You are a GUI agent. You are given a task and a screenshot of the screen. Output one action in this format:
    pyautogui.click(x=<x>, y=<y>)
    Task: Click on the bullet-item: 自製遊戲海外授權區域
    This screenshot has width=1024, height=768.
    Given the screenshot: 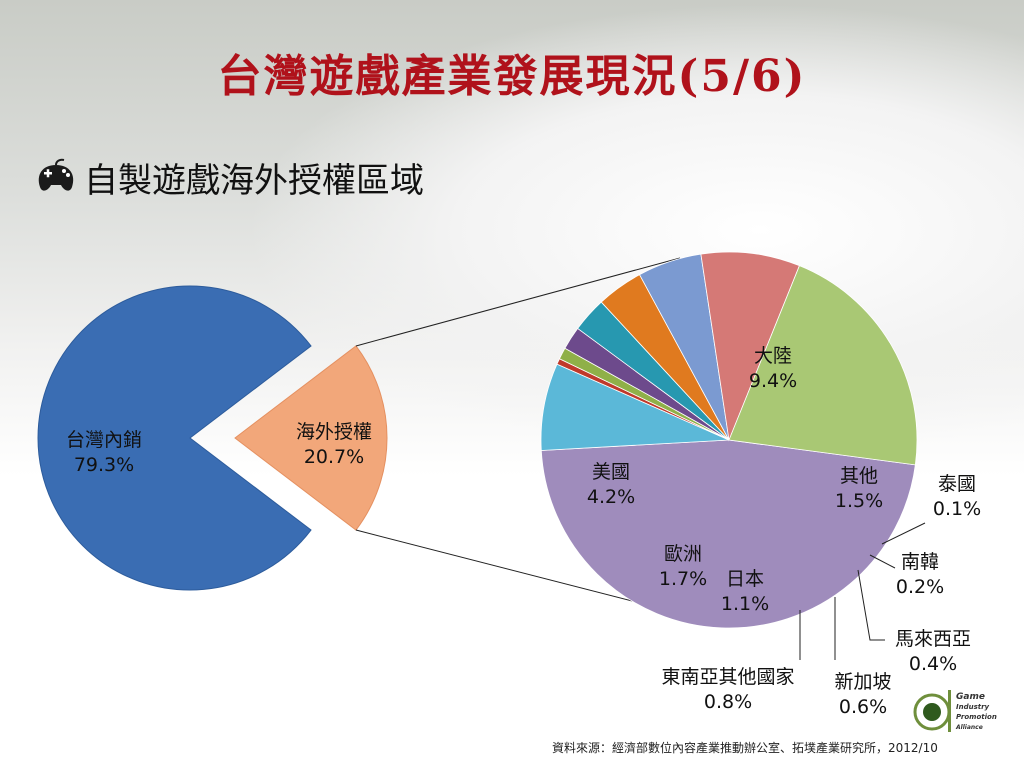 What is the action you would take?
    pyautogui.click(x=229, y=177)
    